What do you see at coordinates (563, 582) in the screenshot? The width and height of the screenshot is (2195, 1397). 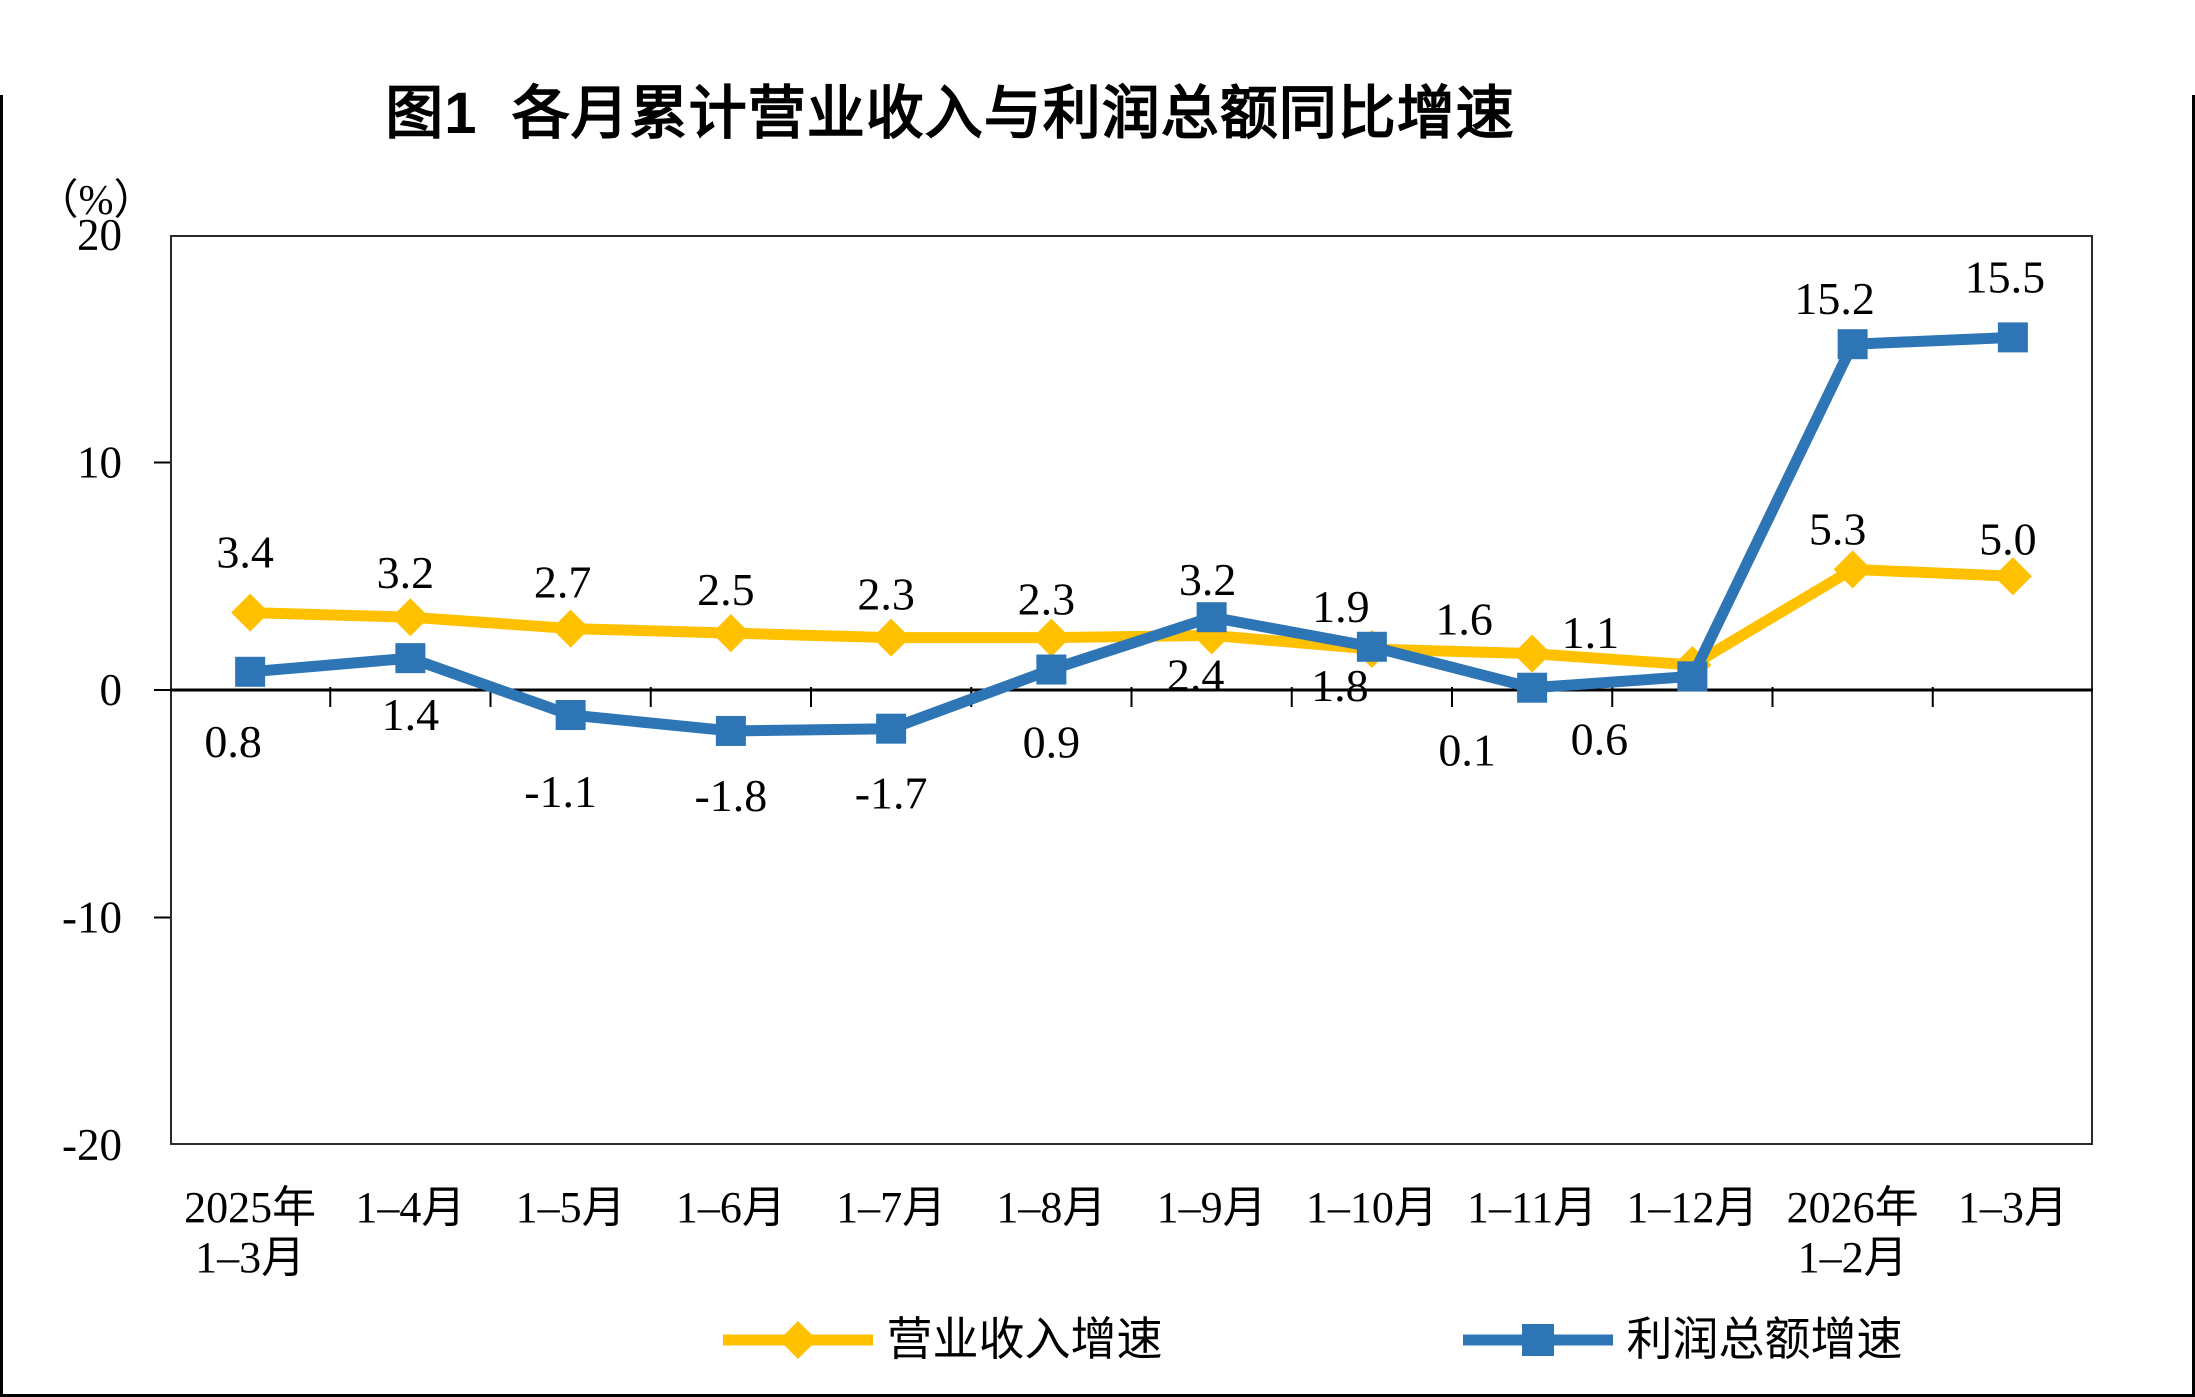 I see `revenue-data-label: 2.7` at bounding box center [563, 582].